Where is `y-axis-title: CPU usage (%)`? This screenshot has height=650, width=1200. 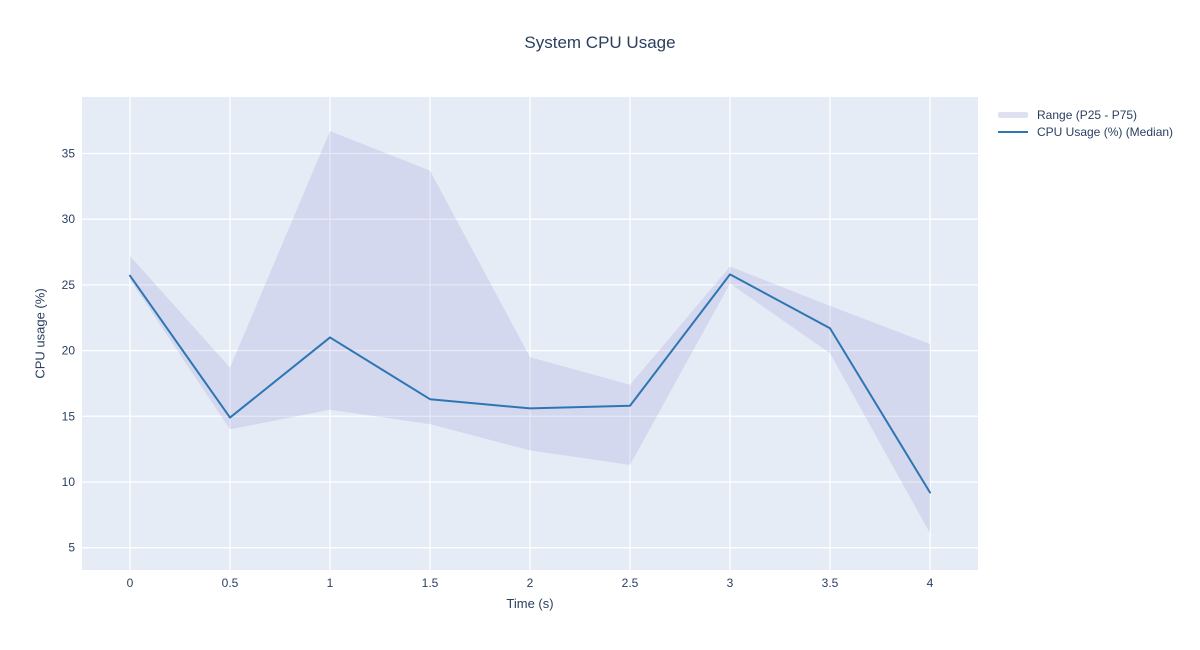
y-axis-title: CPU usage (%) is located at coordinates (40, 333).